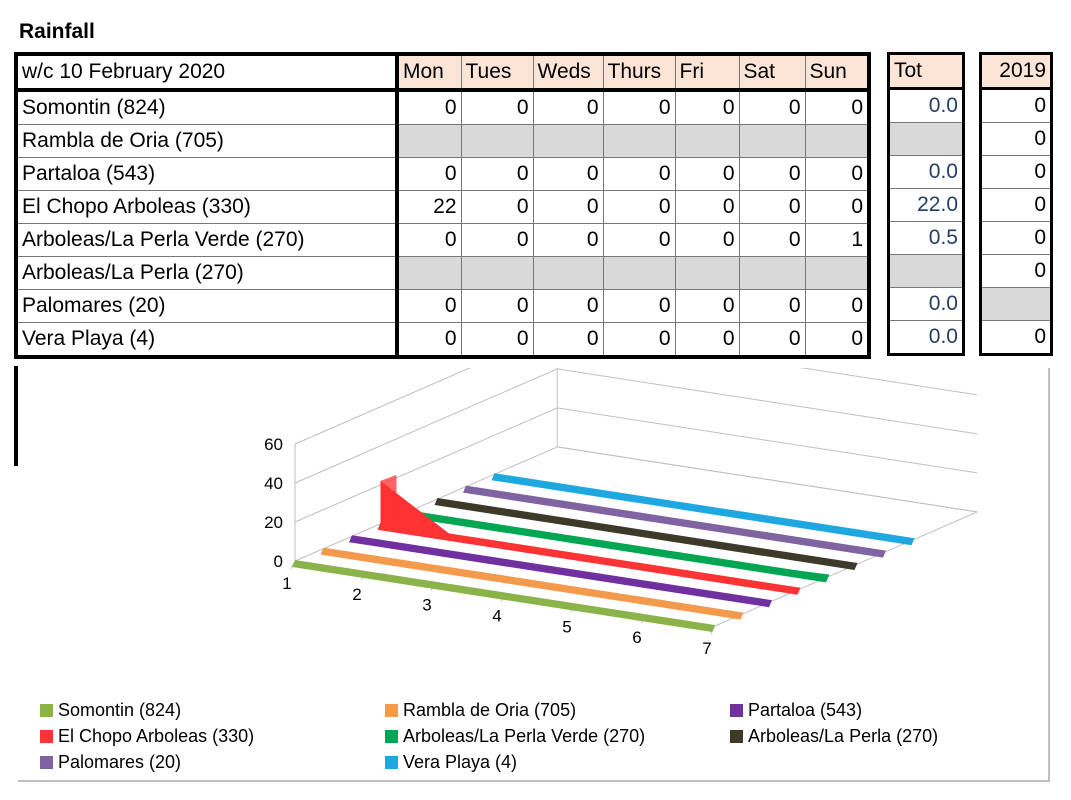 This screenshot has width=1071, height=800. What do you see at coordinates (206, 107) in the screenshot?
I see `station-name-cell: Somontin (824)` at bounding box center [206, 107].